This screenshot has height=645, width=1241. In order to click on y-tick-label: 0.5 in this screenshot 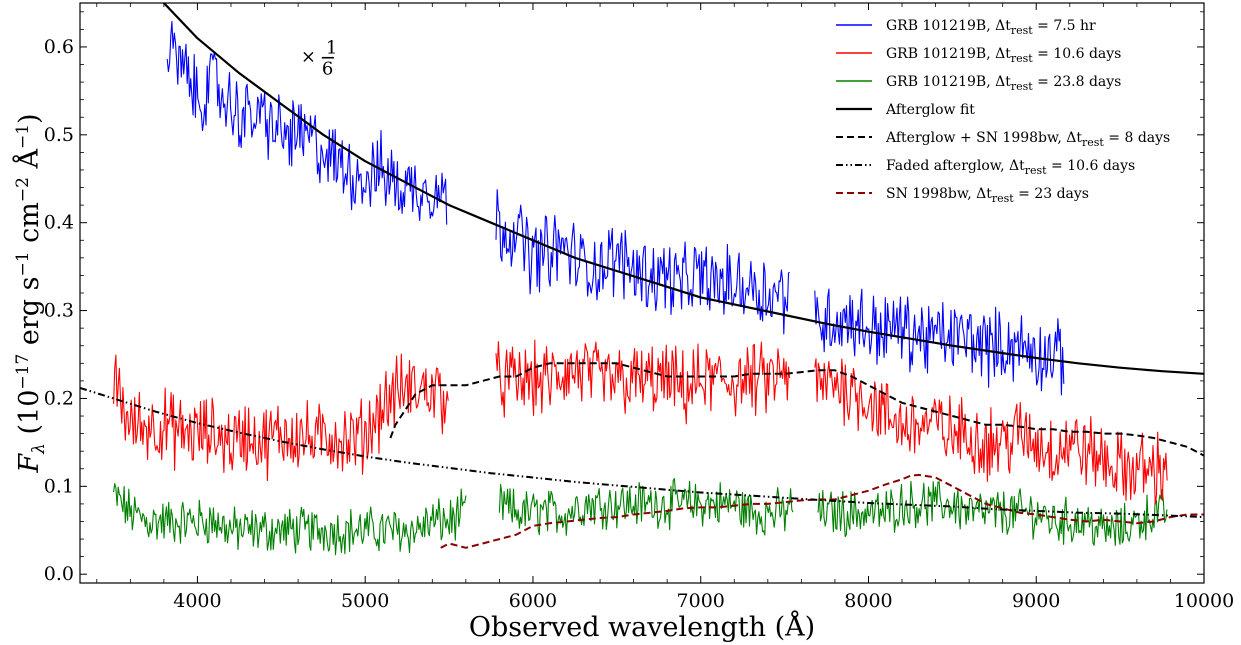, I will do `click(59, 135)`.